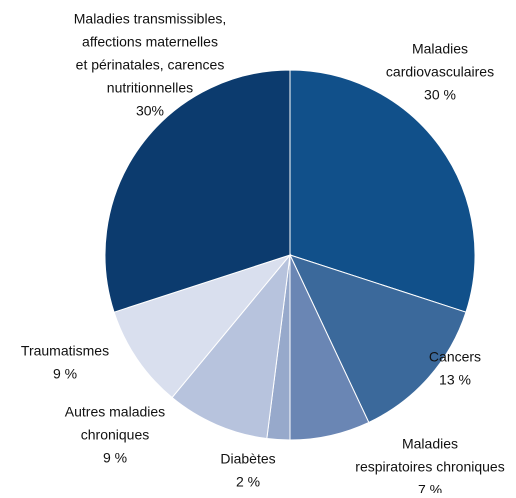 This screenshot has height=498, width=516. I want to click on slice-label: Traumatismes, so click(65, 351).